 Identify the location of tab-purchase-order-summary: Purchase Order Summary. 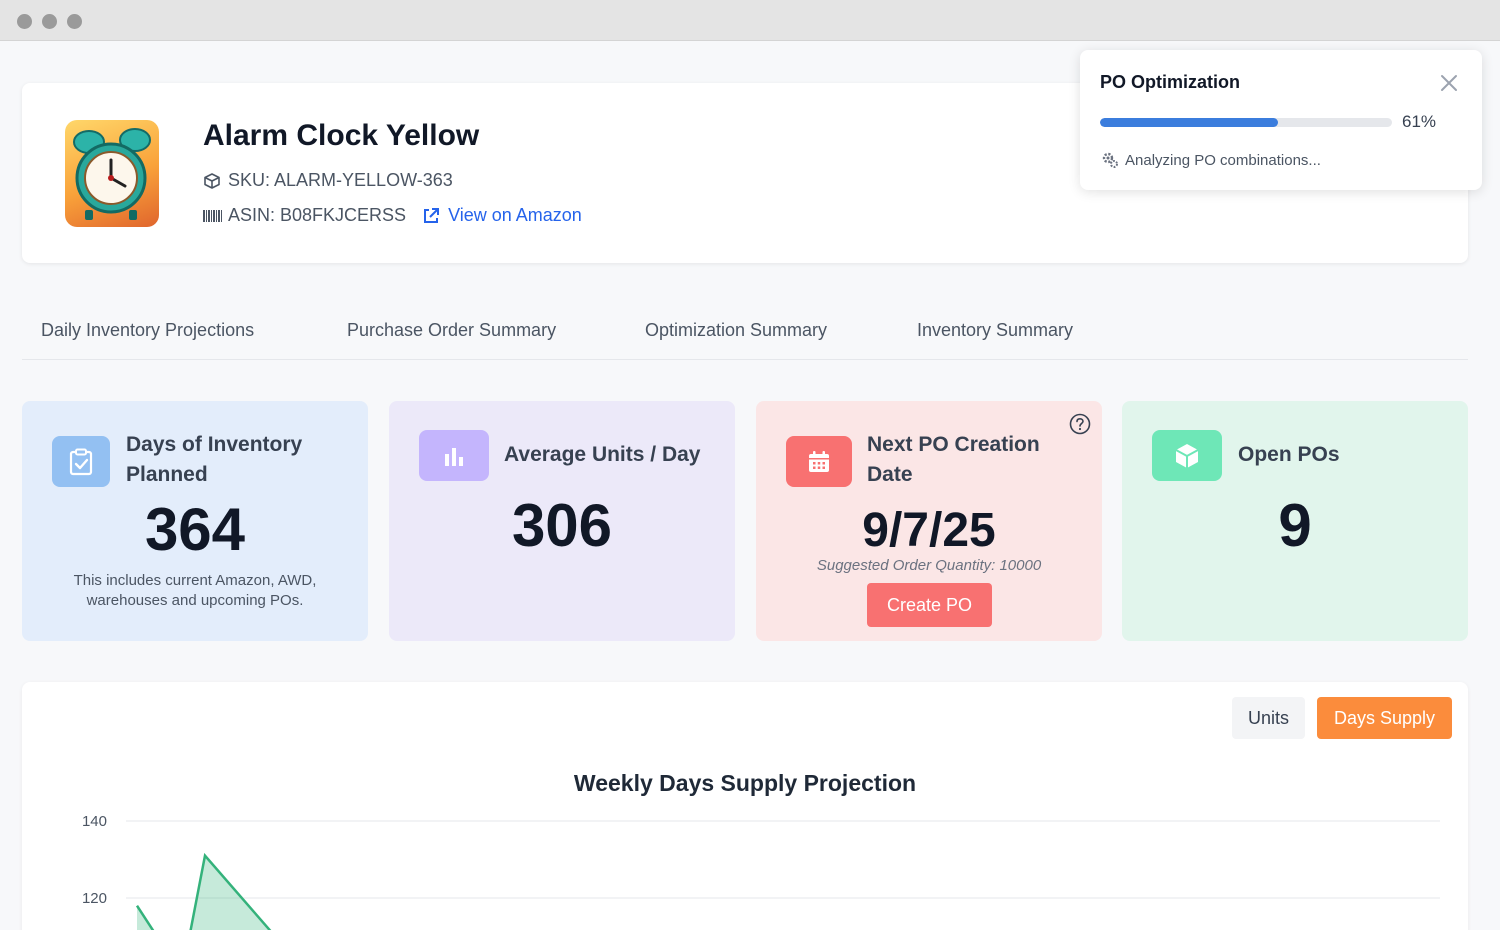
(452, 330).